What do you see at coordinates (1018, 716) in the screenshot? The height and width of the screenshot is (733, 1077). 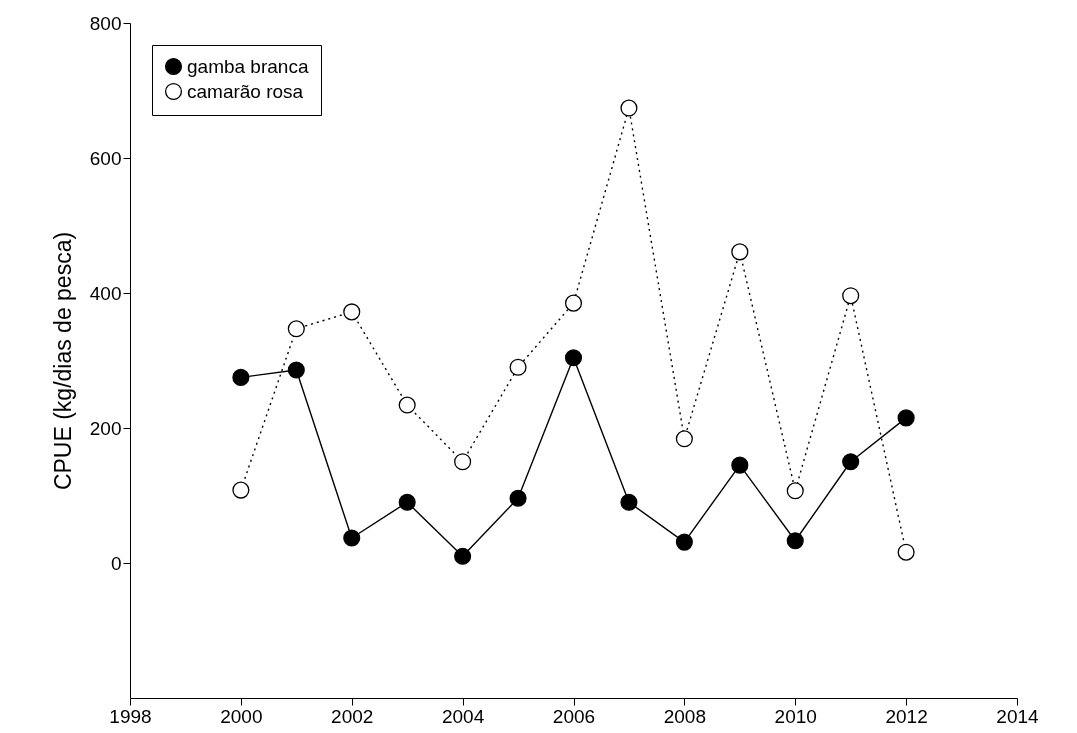 I see `x-tick-label: 2014` at bounding box center [1018, 716].